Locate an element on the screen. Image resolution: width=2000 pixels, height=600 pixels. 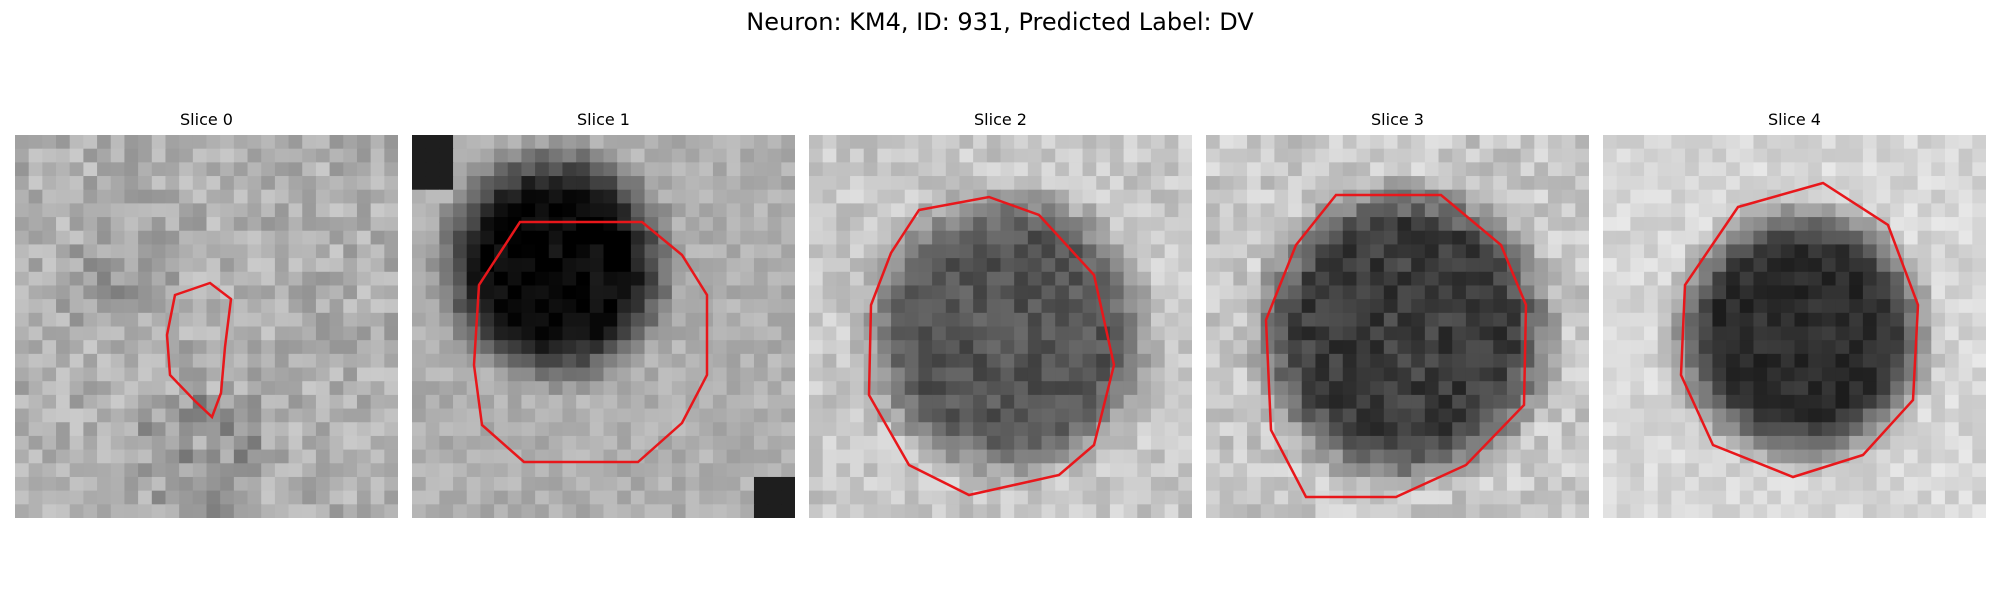
slice-2-pixel-grid is located at coordinates (1000, 326).